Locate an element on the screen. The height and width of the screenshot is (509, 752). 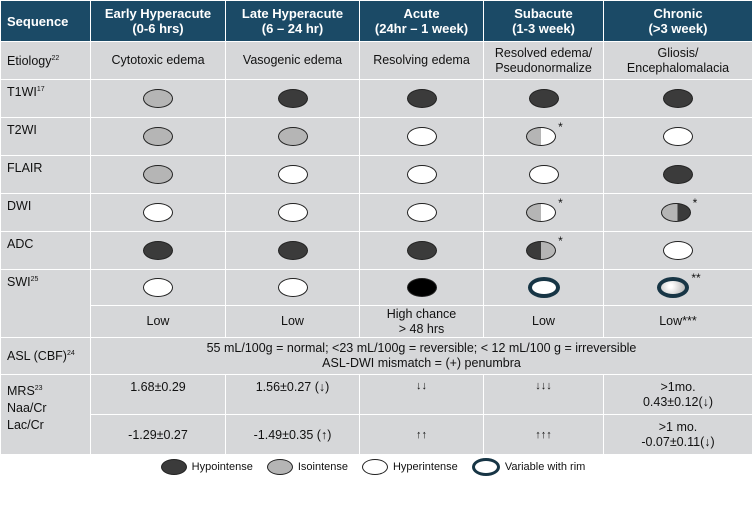
signal-rim-icon is located at coordinates (543, 287).